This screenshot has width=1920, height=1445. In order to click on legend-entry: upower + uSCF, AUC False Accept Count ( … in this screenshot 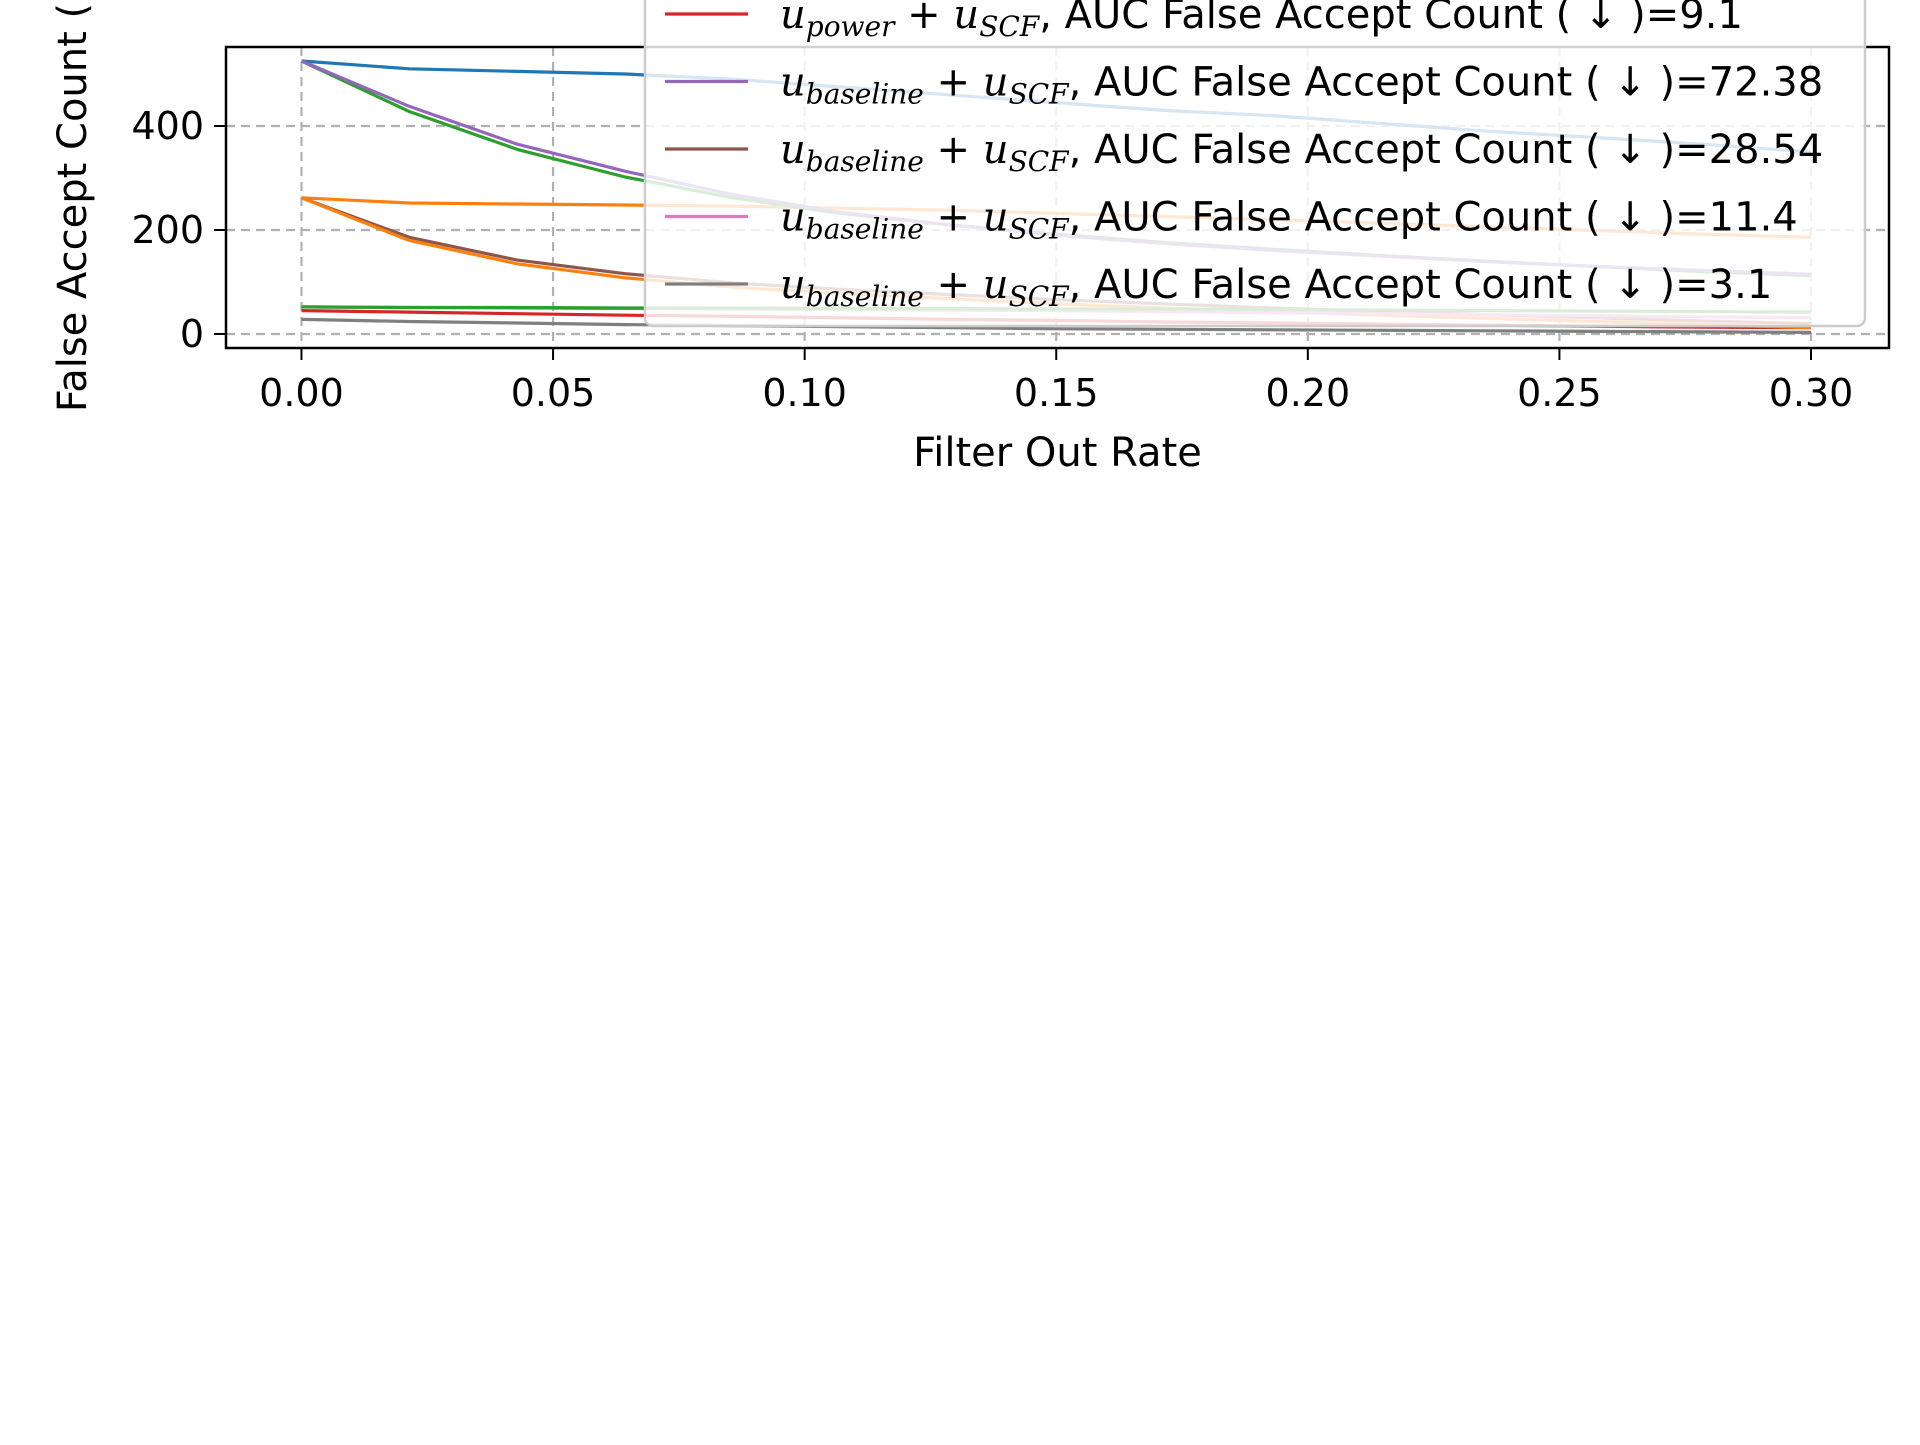, I will do `click(1261, 21)`.